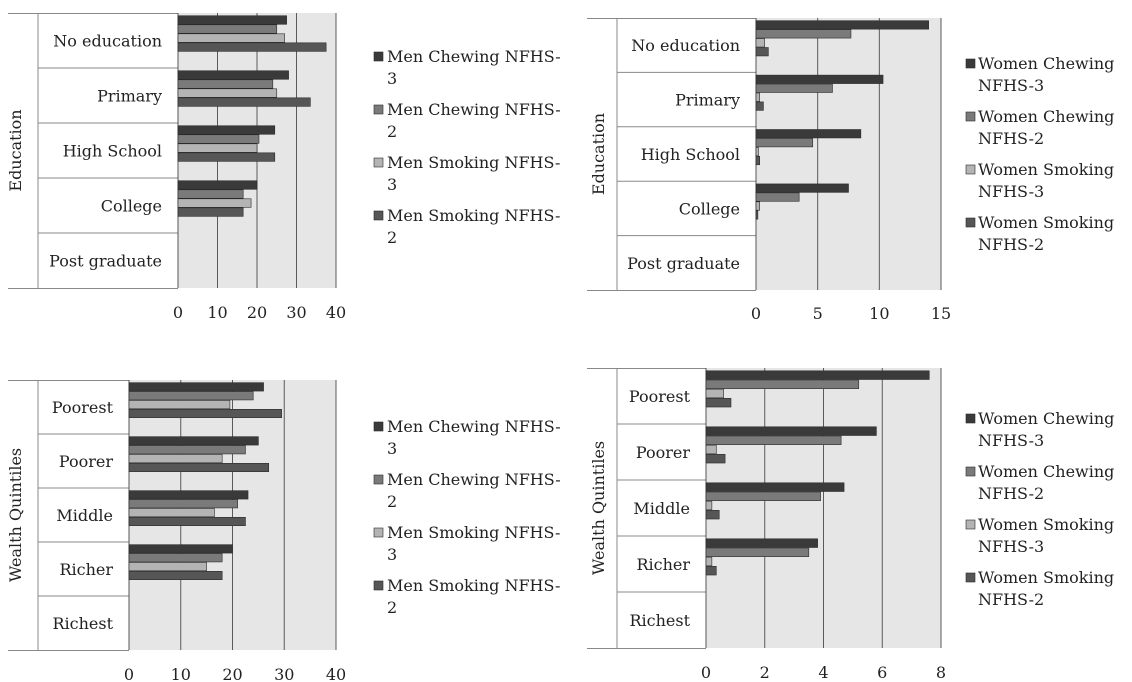 This screenshot has width=1132, height=682. I want to click on category-label: Richer, so click(86, 569).